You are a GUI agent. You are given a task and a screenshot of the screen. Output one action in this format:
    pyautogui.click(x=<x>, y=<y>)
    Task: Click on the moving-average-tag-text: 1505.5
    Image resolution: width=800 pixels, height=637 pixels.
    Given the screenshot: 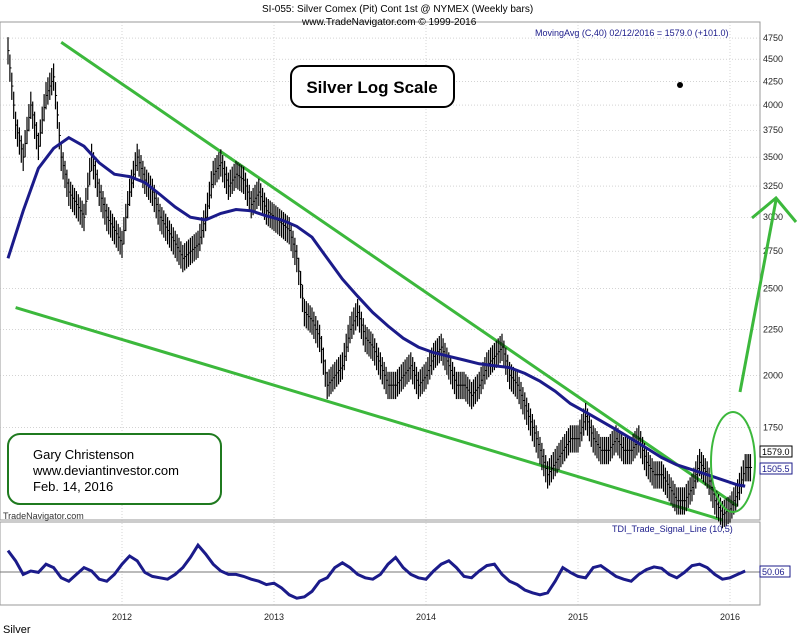 What is the action you would take?
    pyautogui.click(x=776, y=469)
    